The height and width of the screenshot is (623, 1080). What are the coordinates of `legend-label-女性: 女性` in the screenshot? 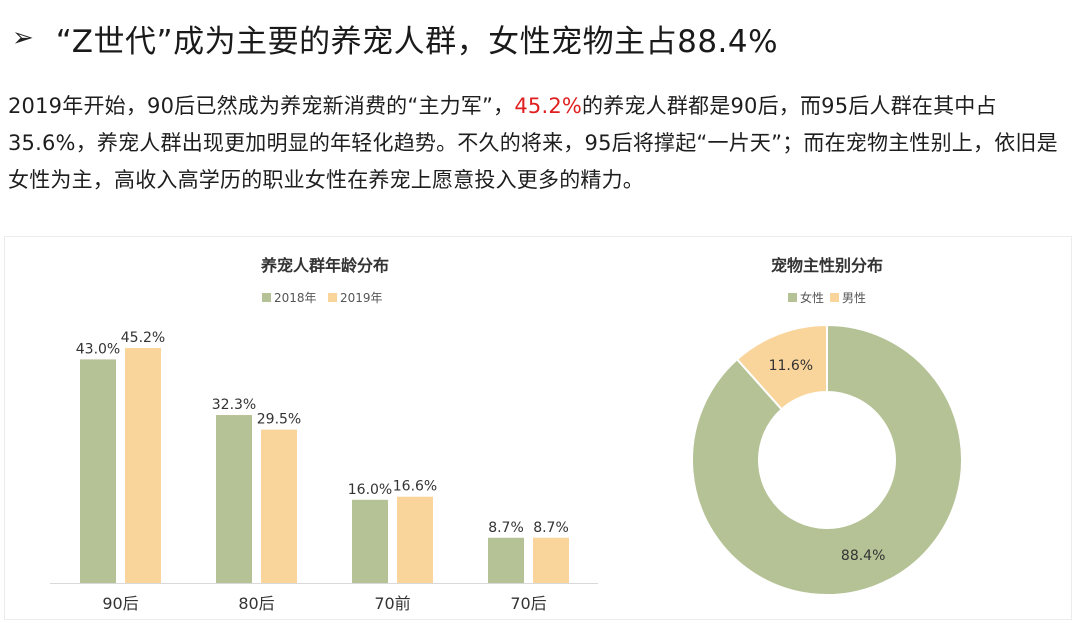 It's located at (812, 297).